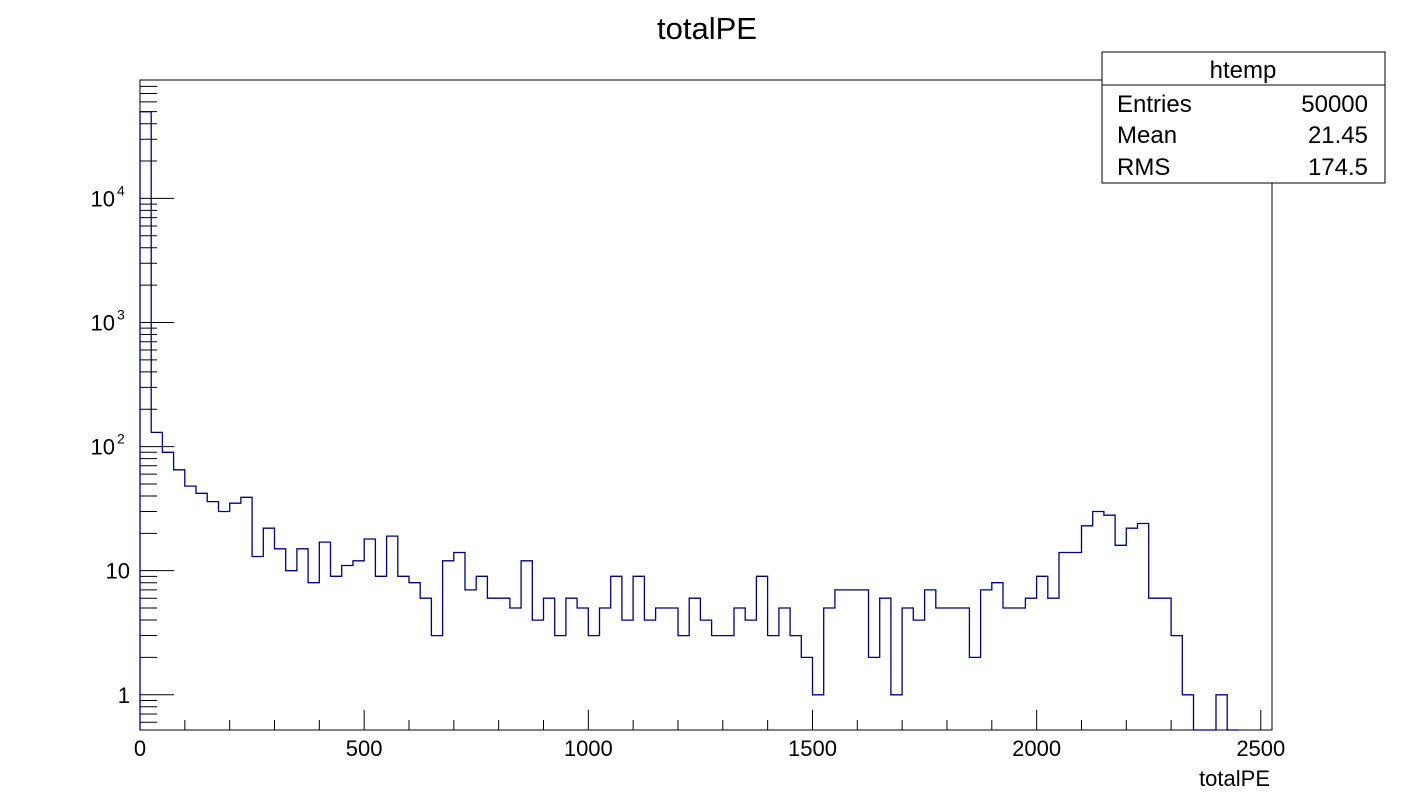 The image size is (1414, 812). What do you see at coordinates (121, 439) in the screenshot?
I see `y-tick-exponent: 2` at bounding box center [121, 439].